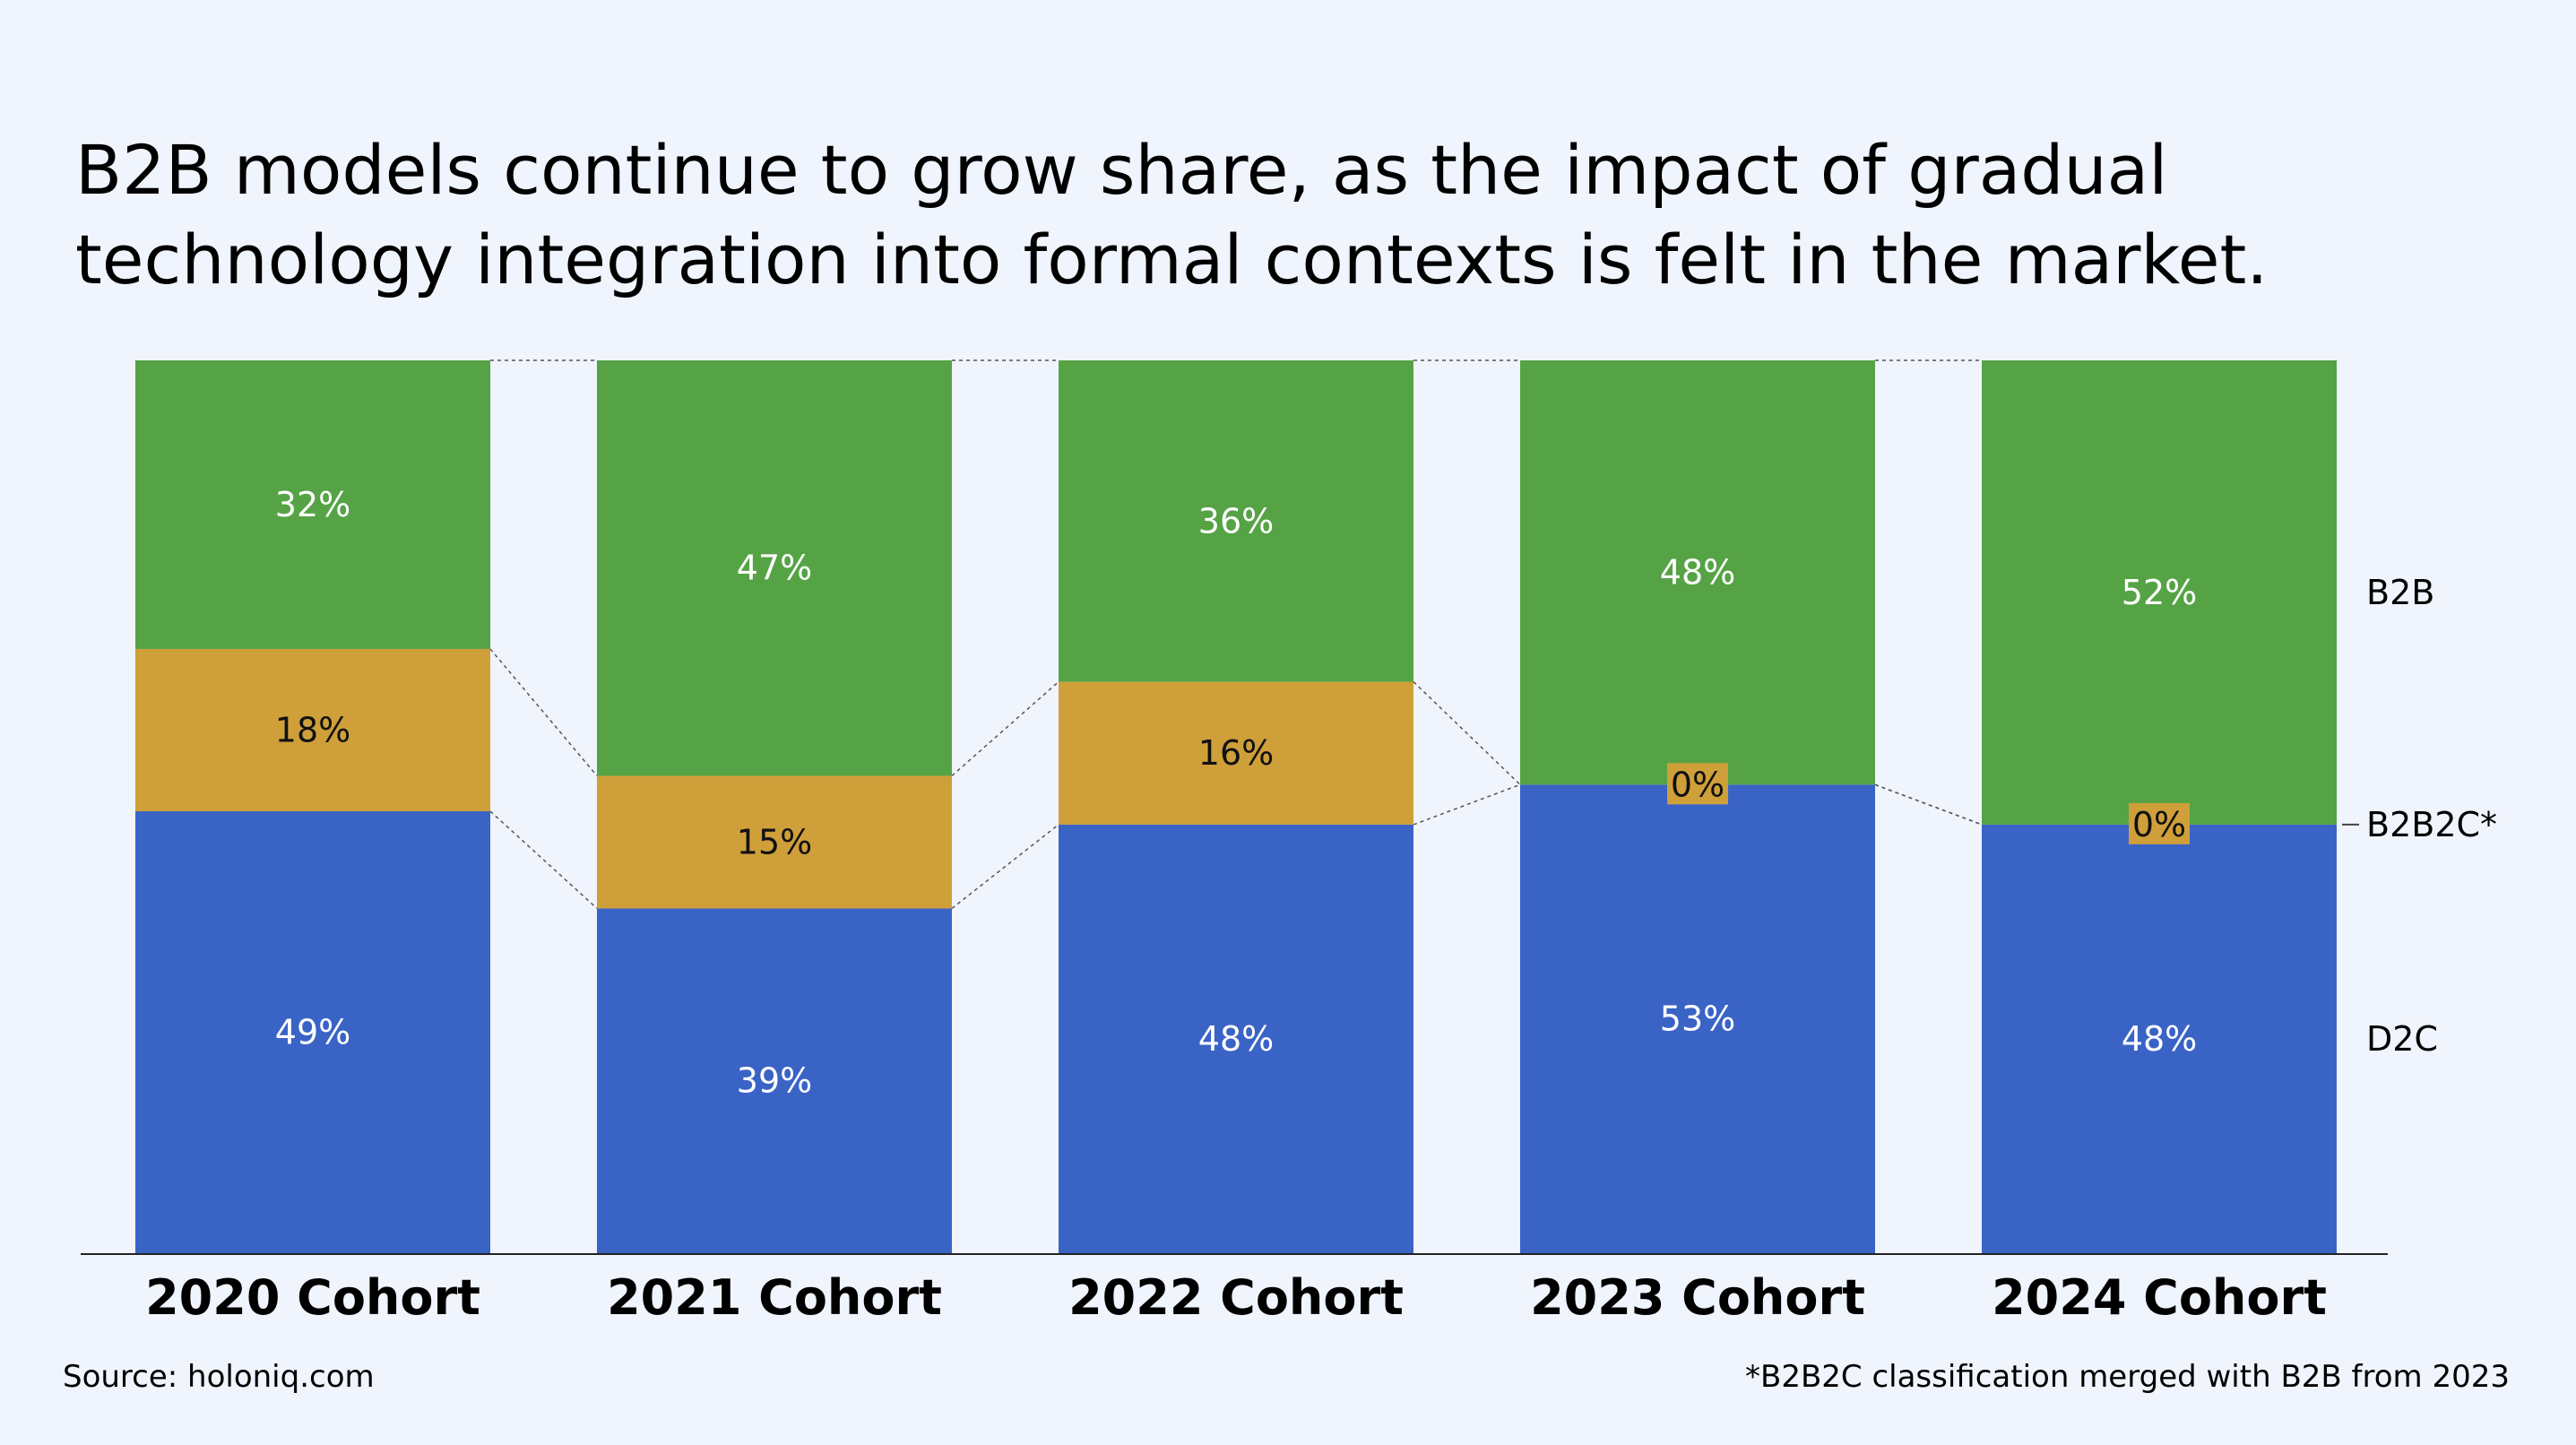 The height and width of the screenshot is (1445, 2576). I want to click on label-b2b-3: 36%, so click(1236, 521).